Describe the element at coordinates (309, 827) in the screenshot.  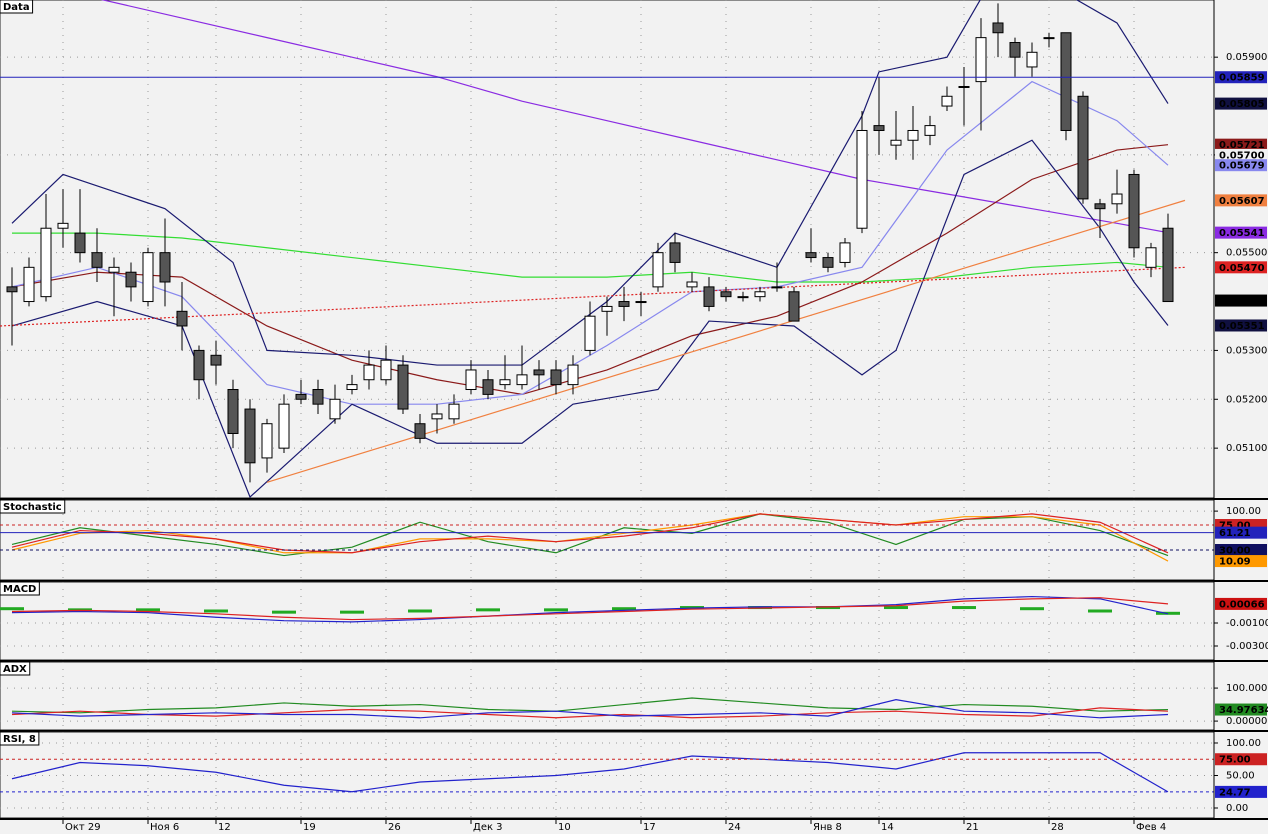
I see `x-tick-label: 19` at that location.